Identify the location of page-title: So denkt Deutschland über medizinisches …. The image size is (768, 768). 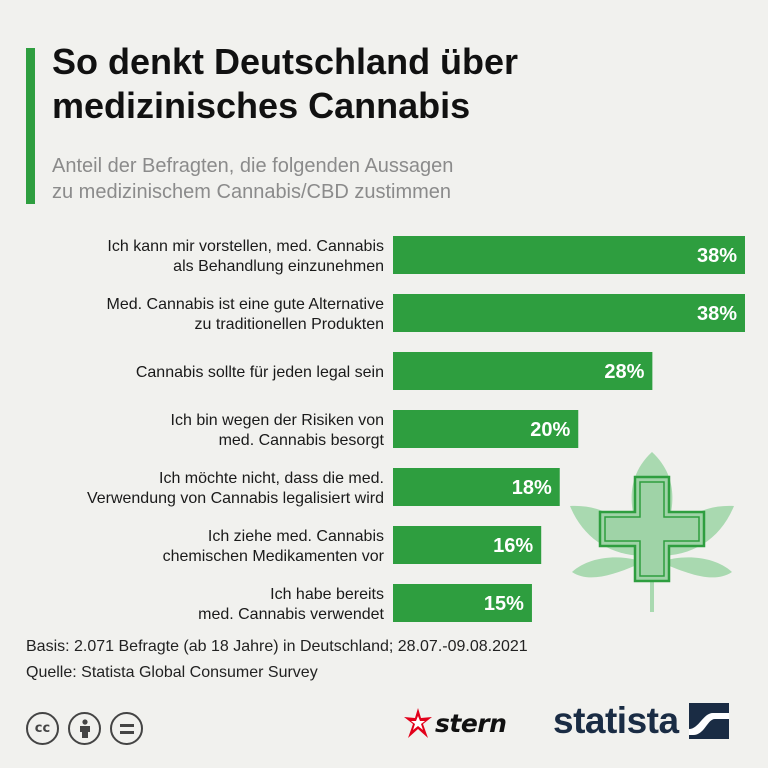
(402, 84).